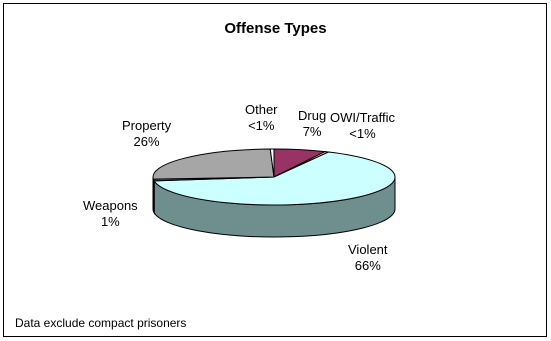 The width and height of the screenshot is (551, 341). Describe the element at coordinates (261, 125) in the screenshot. I see `label-other-value: <1%` at that location.